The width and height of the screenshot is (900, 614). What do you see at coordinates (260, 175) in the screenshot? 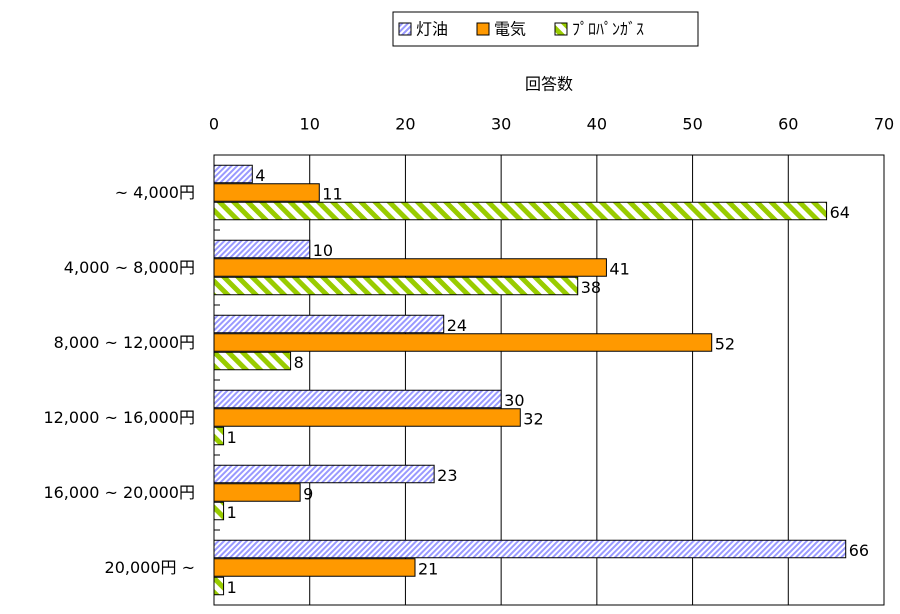
I see `data-label: 4` at bounding box center [260, 175].